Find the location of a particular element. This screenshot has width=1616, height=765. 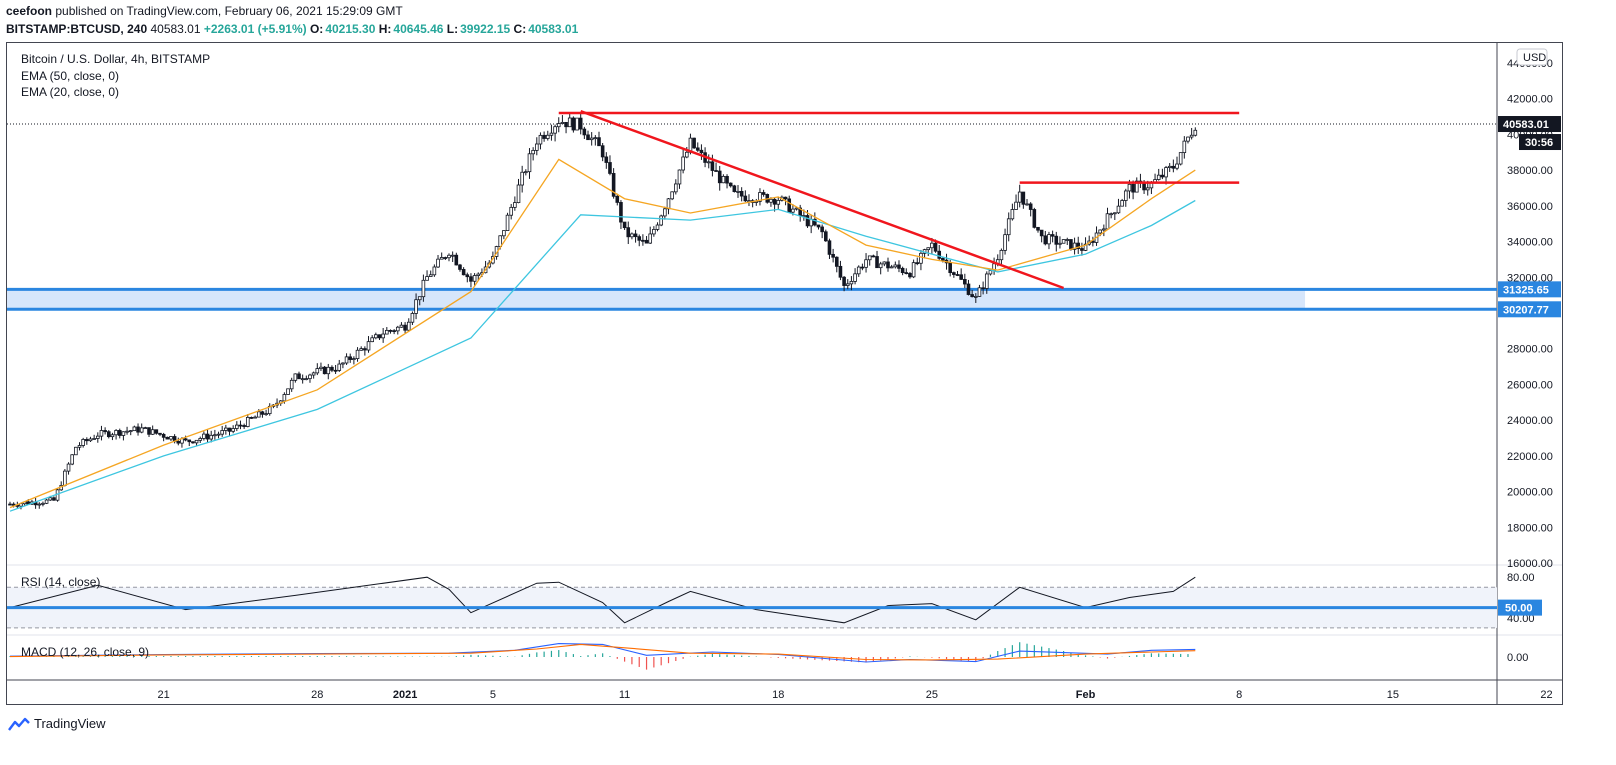

price-tick-label: 24000.00 is located at coordinates (1530, 421).